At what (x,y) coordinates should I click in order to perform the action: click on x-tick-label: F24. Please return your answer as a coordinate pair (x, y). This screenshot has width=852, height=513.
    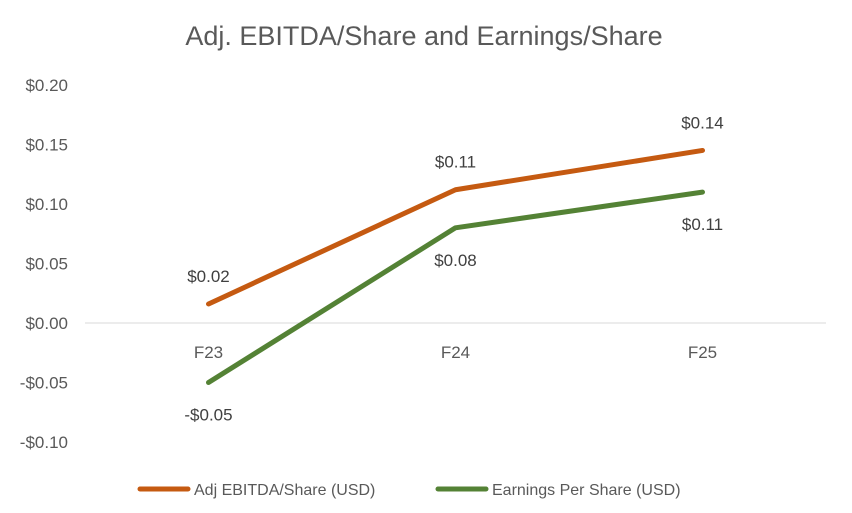
    Looking at the image, I should click on (455, 352).